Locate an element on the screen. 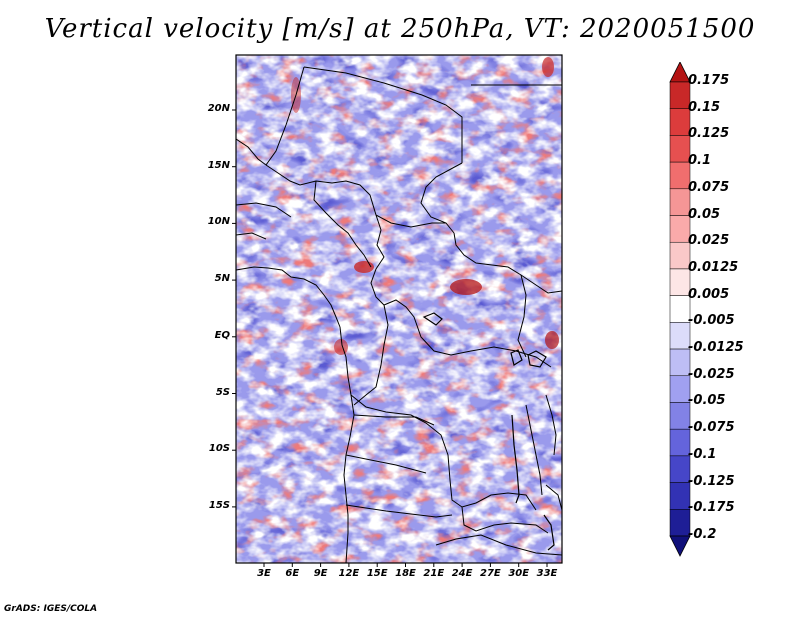 The image size is (800, 618). latitude-label: 15N is located at coordinates (218, 165).